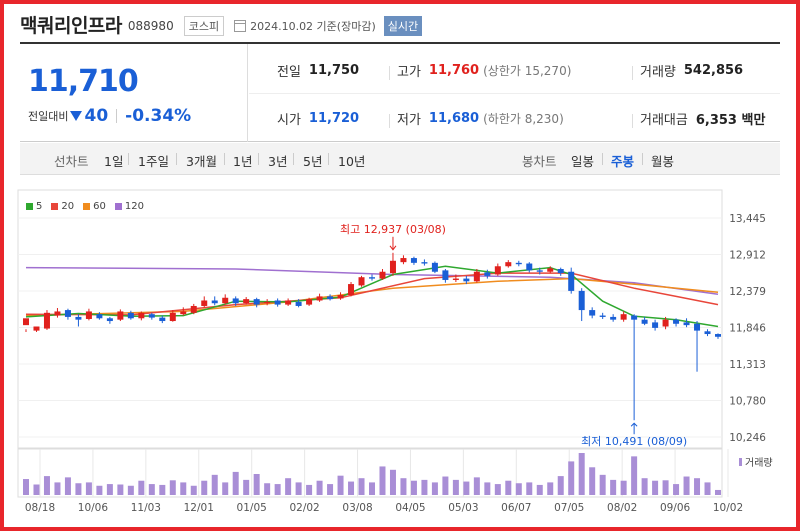 This screenshot has width=800, height=531. I want to click on change-separator, so click(117, 116).